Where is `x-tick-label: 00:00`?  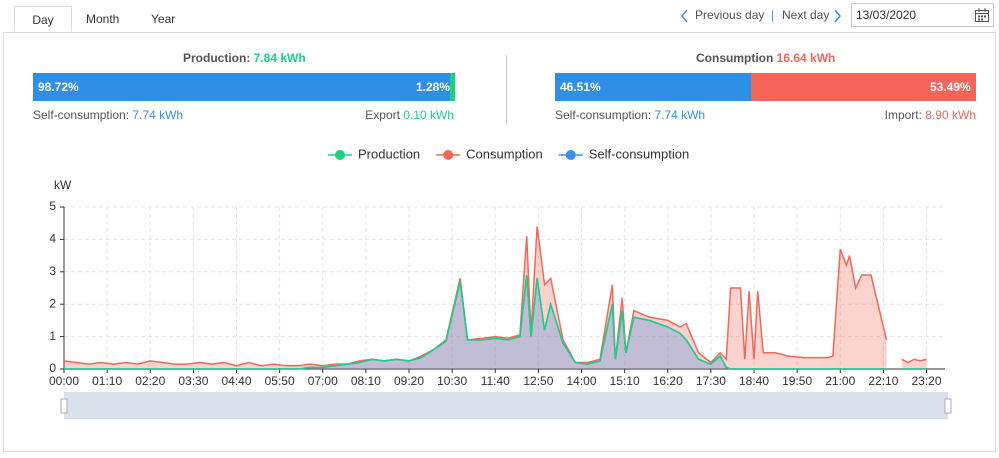
x-tick-label: 00:00 is located at coordinates (64, 381).